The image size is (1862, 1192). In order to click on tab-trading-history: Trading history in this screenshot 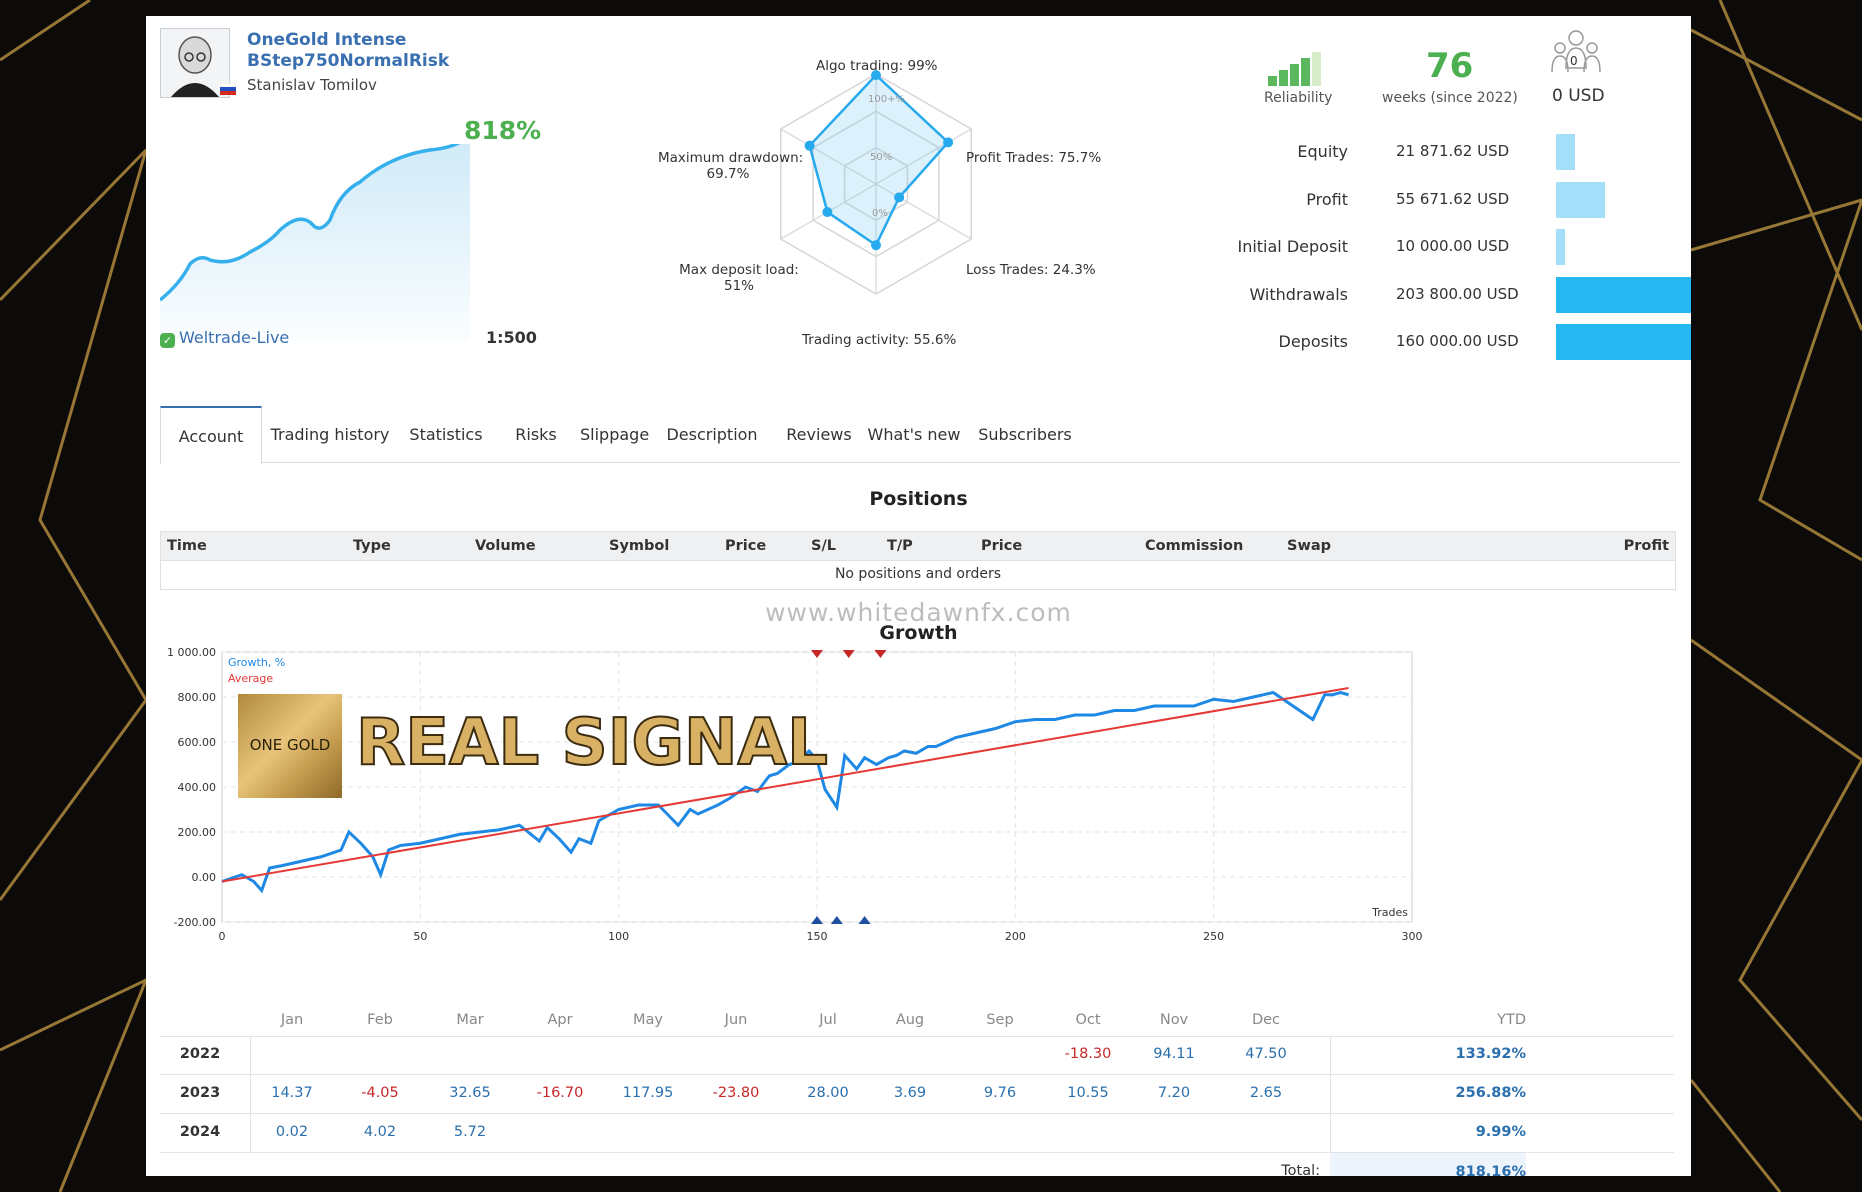, I will do `click(330, 434)`.